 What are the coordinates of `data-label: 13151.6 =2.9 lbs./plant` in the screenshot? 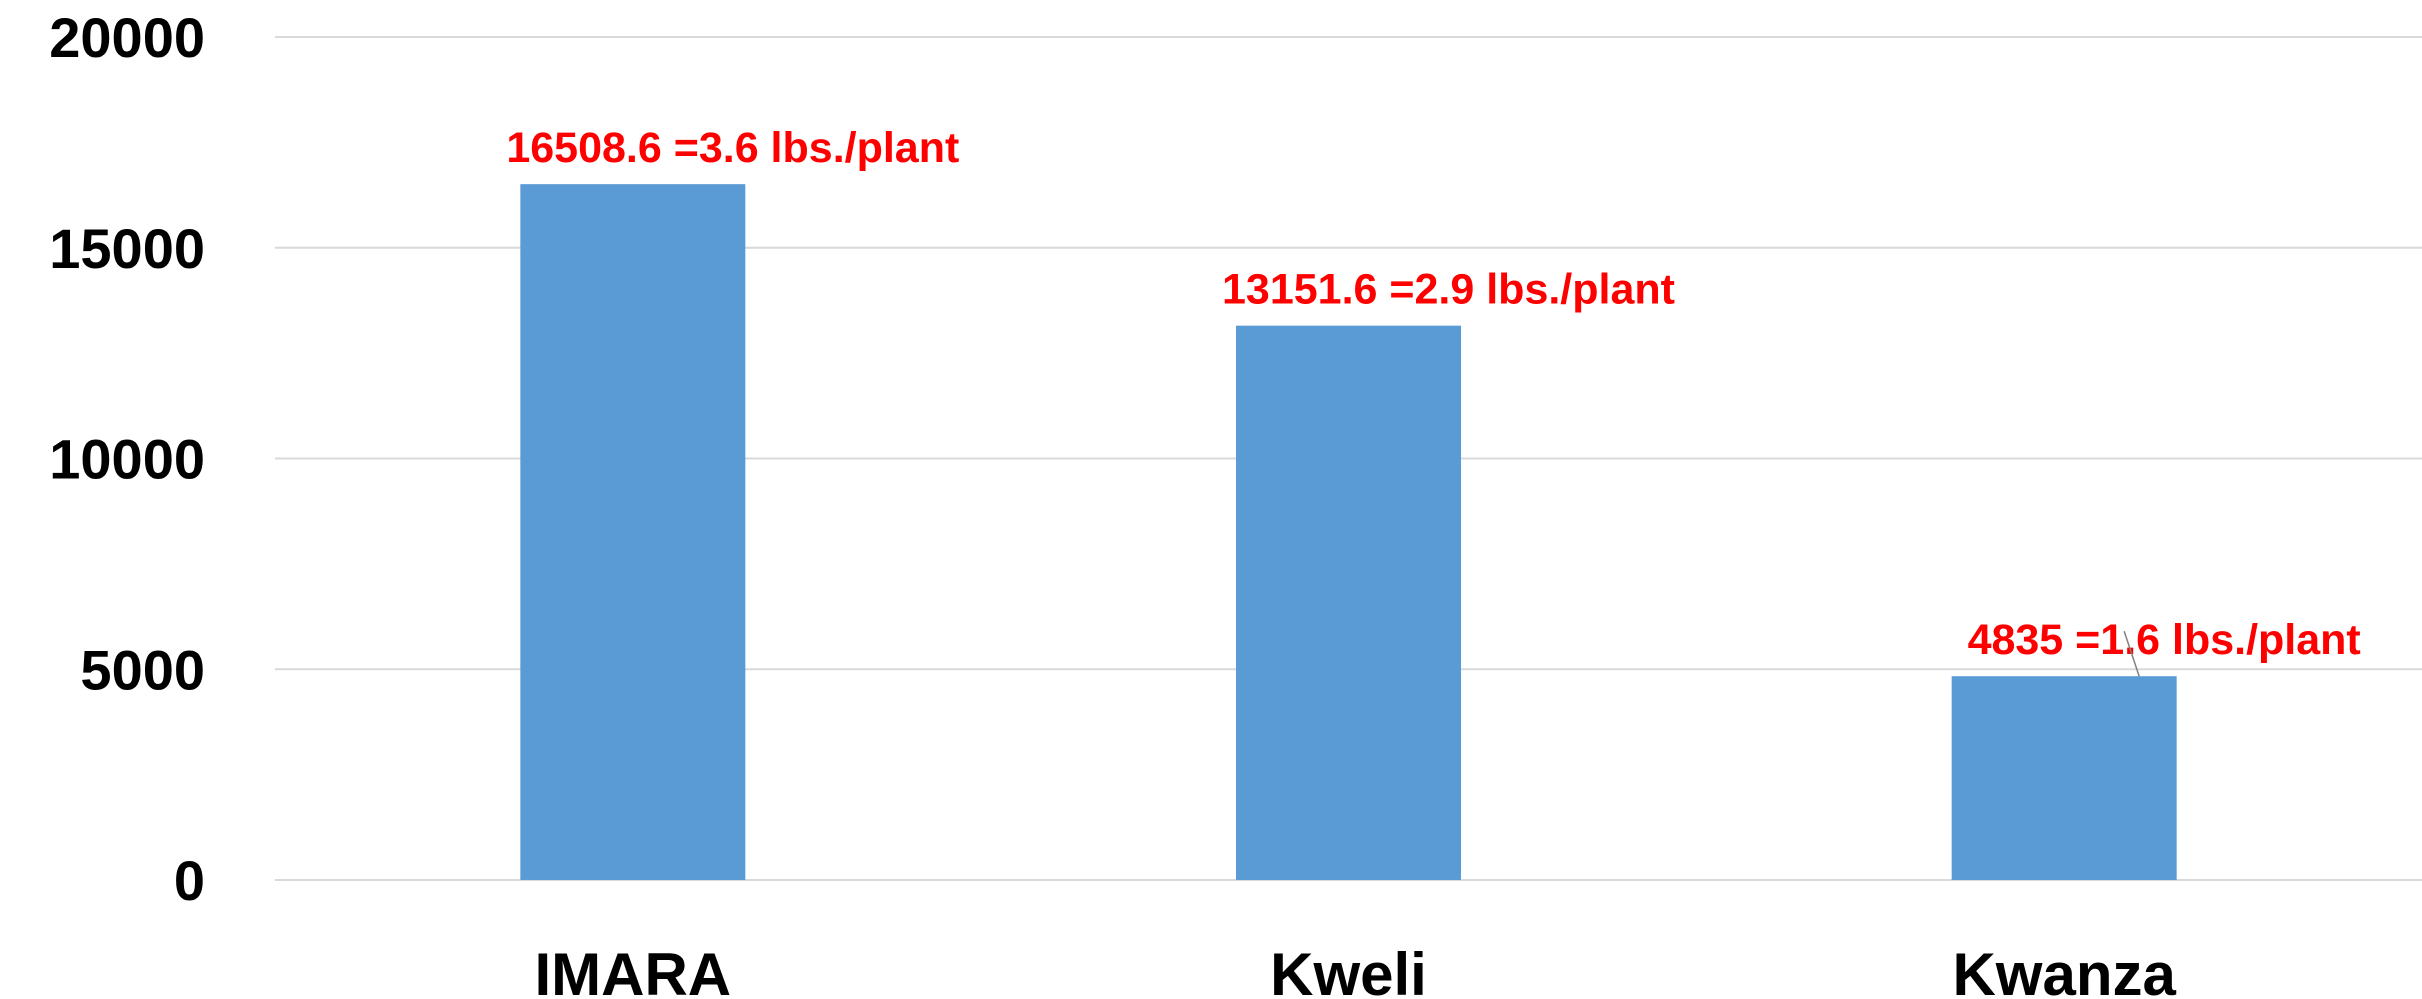 It's located at (1448, 290).